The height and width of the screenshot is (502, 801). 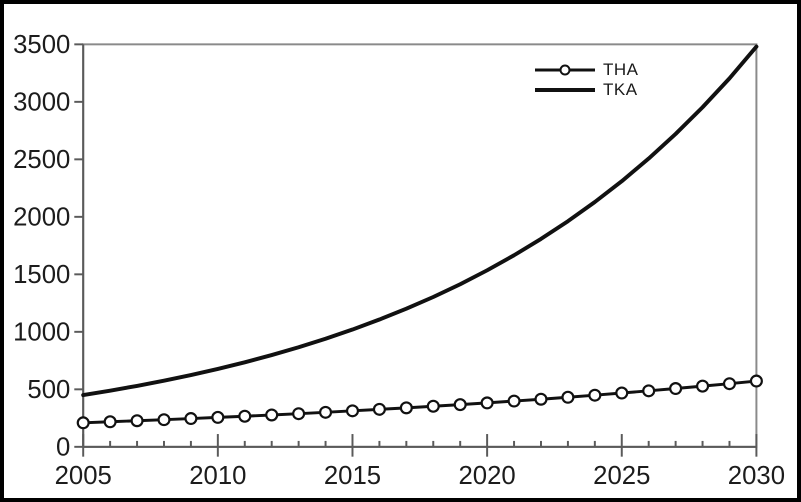 I want to click on y-axis-tick-label: 2500, so click(x=41, y=160).